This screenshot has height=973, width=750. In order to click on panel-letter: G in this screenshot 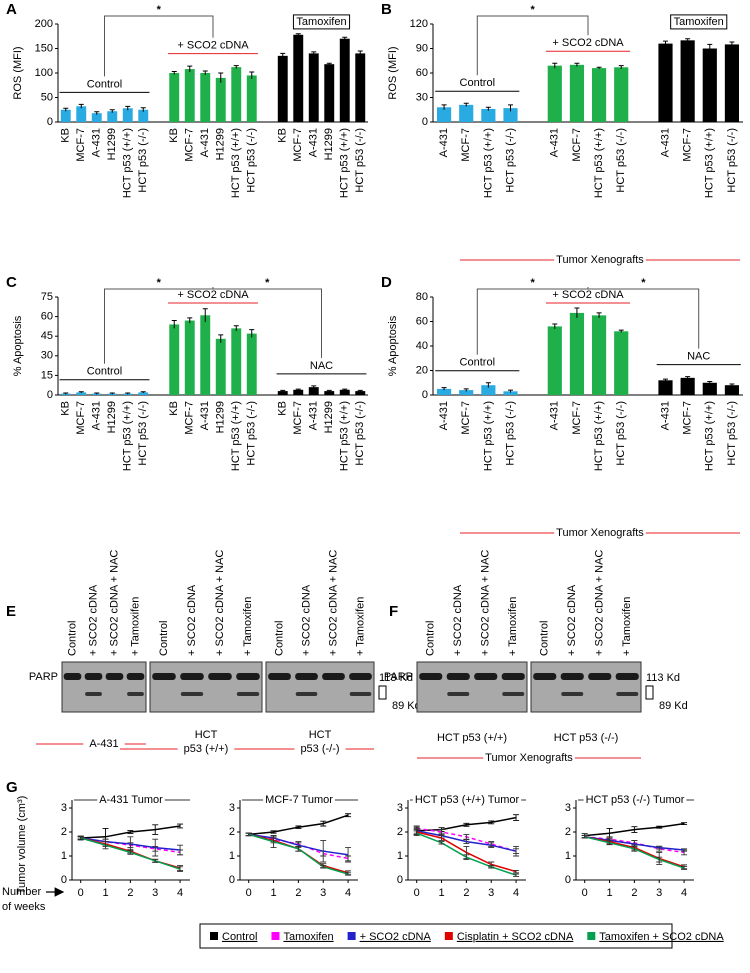, I will do `click(12, 787)`.